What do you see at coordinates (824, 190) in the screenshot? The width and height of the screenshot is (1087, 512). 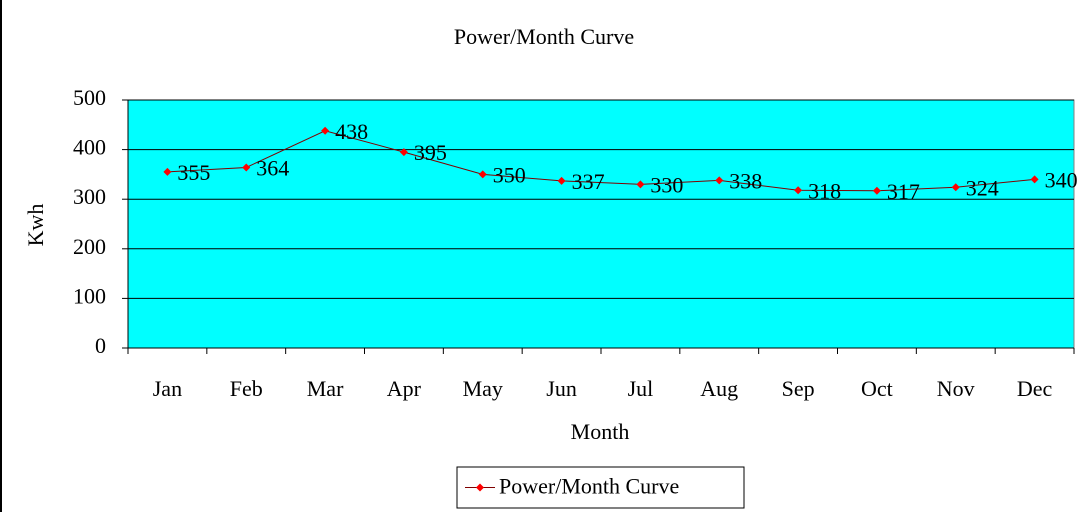 I see `data-label: 318` at bounding box center [824, 190].